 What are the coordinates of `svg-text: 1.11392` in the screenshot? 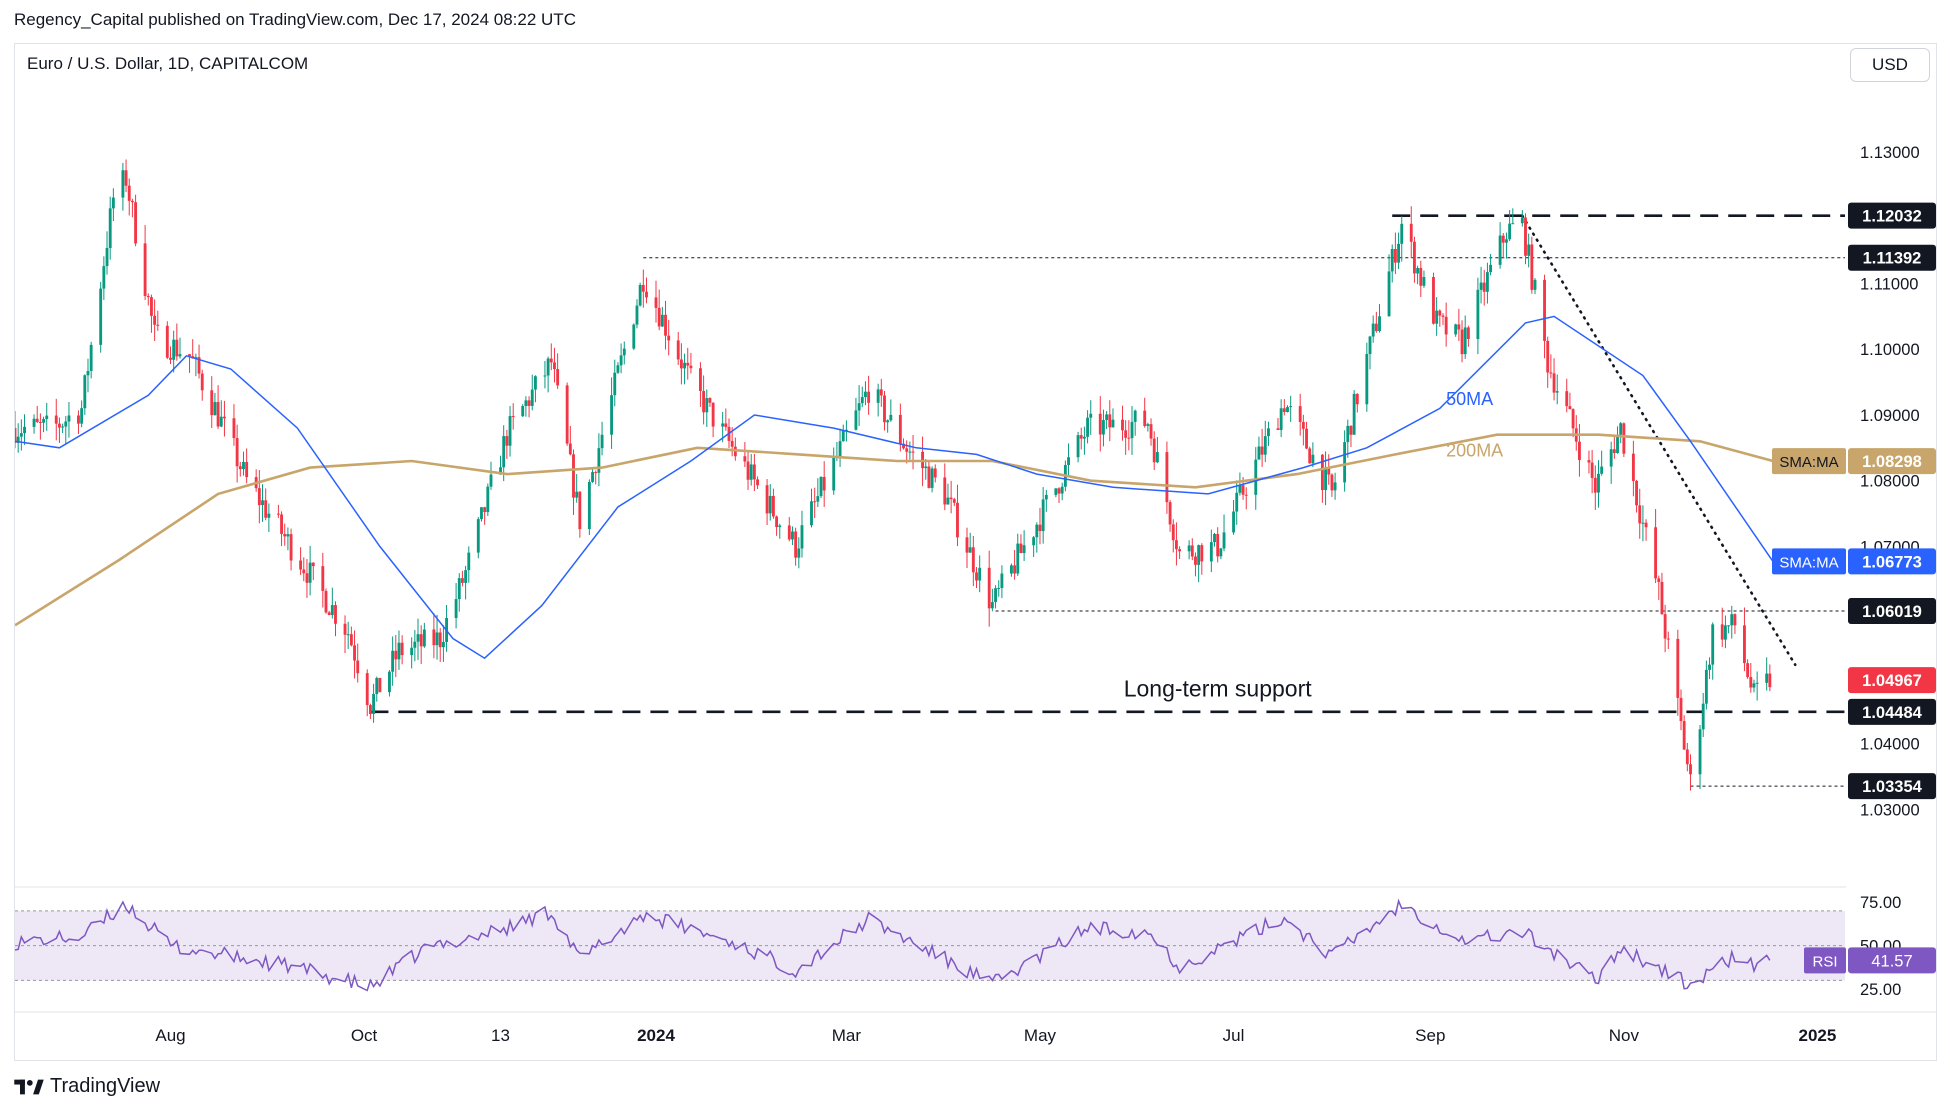 It's located at (1892, 259).